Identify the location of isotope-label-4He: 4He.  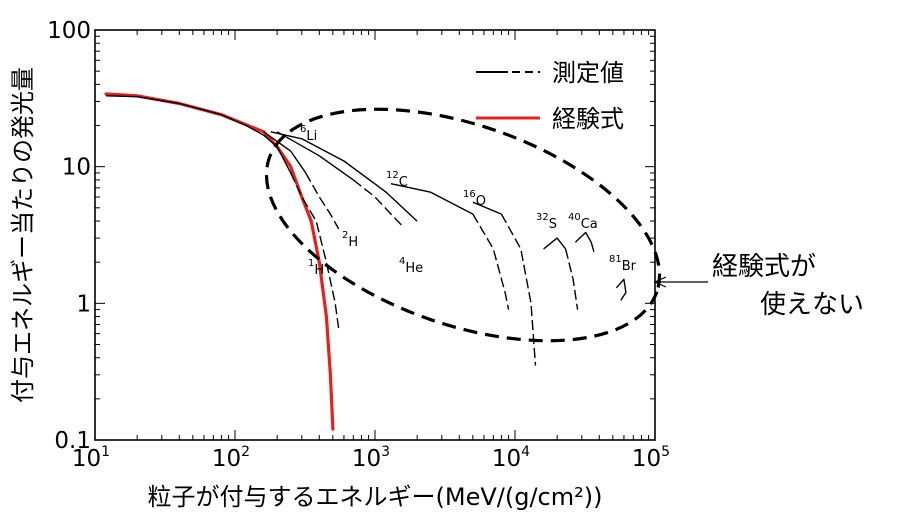
(411, 266).